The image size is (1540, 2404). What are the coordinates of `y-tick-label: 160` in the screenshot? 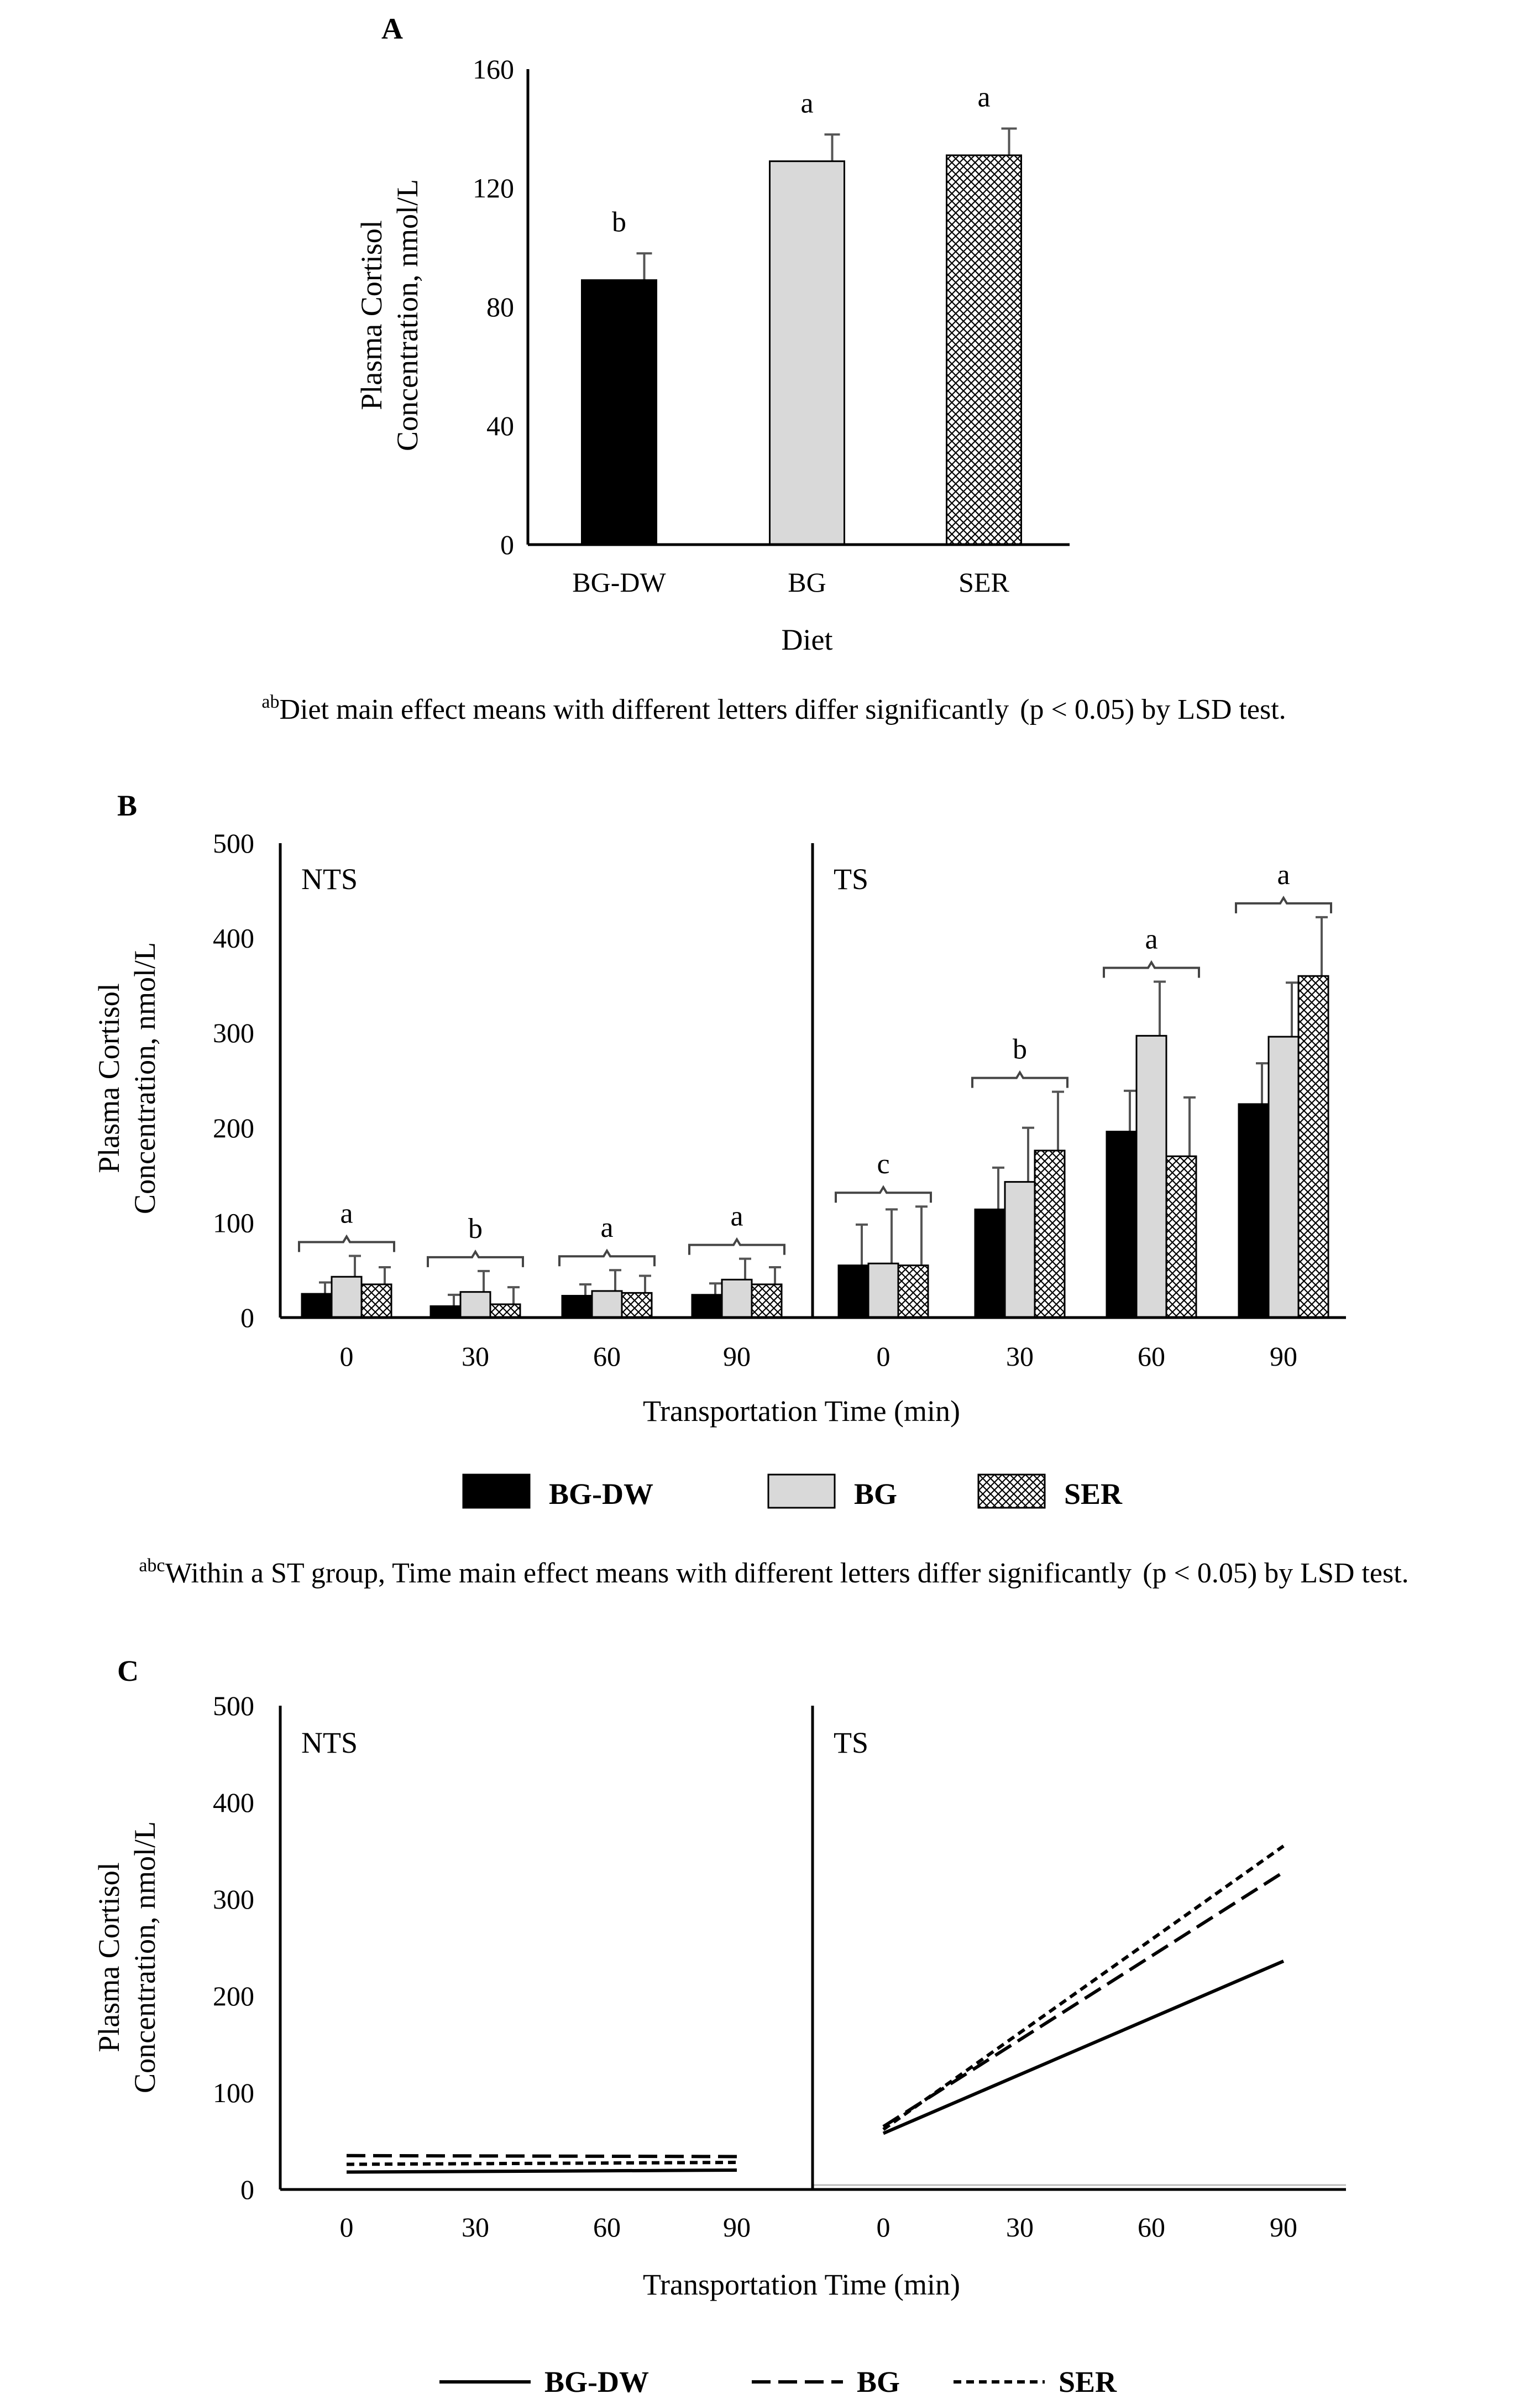 It's located at (493, 69).